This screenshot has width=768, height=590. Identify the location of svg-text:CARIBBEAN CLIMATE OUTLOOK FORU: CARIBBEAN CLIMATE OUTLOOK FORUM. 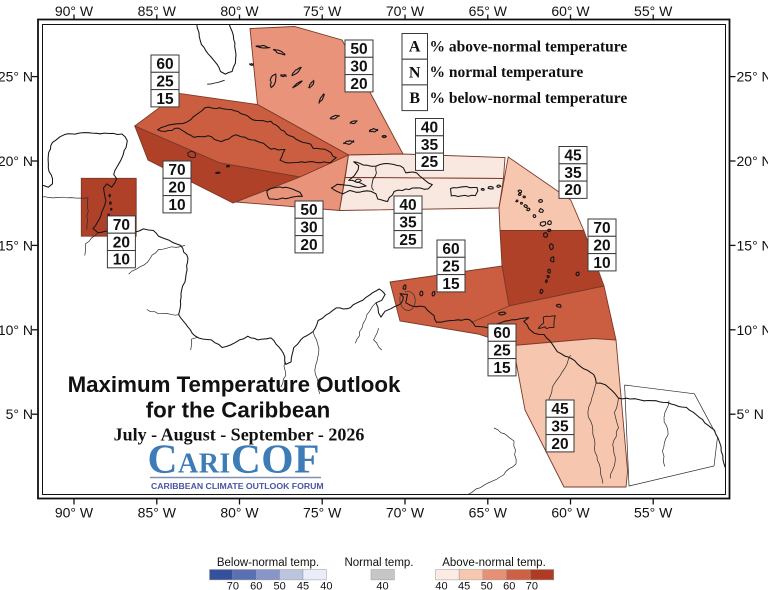
(237, 486).